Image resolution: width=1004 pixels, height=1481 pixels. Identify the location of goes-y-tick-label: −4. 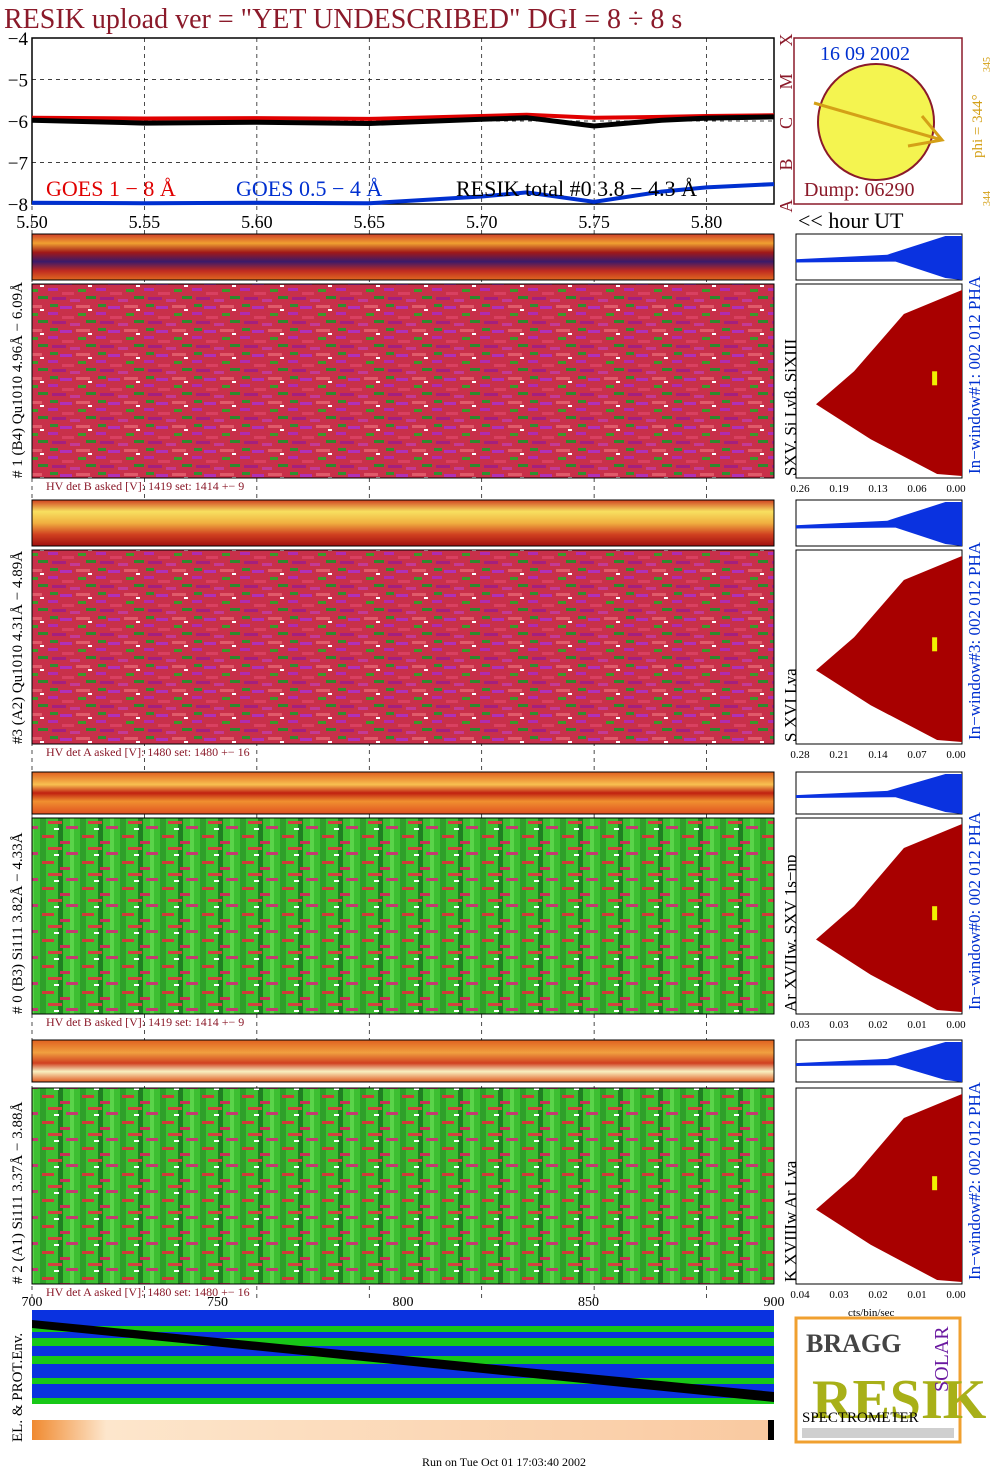
(18, 39).